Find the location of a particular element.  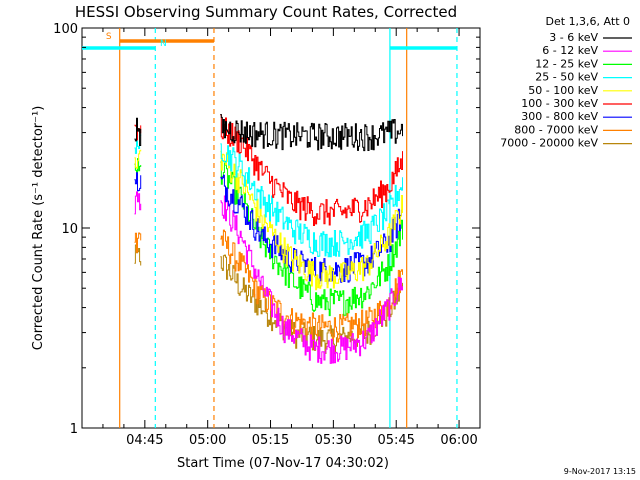

x-tick-label-3: 05:30 is located at coordinates (333, 440).